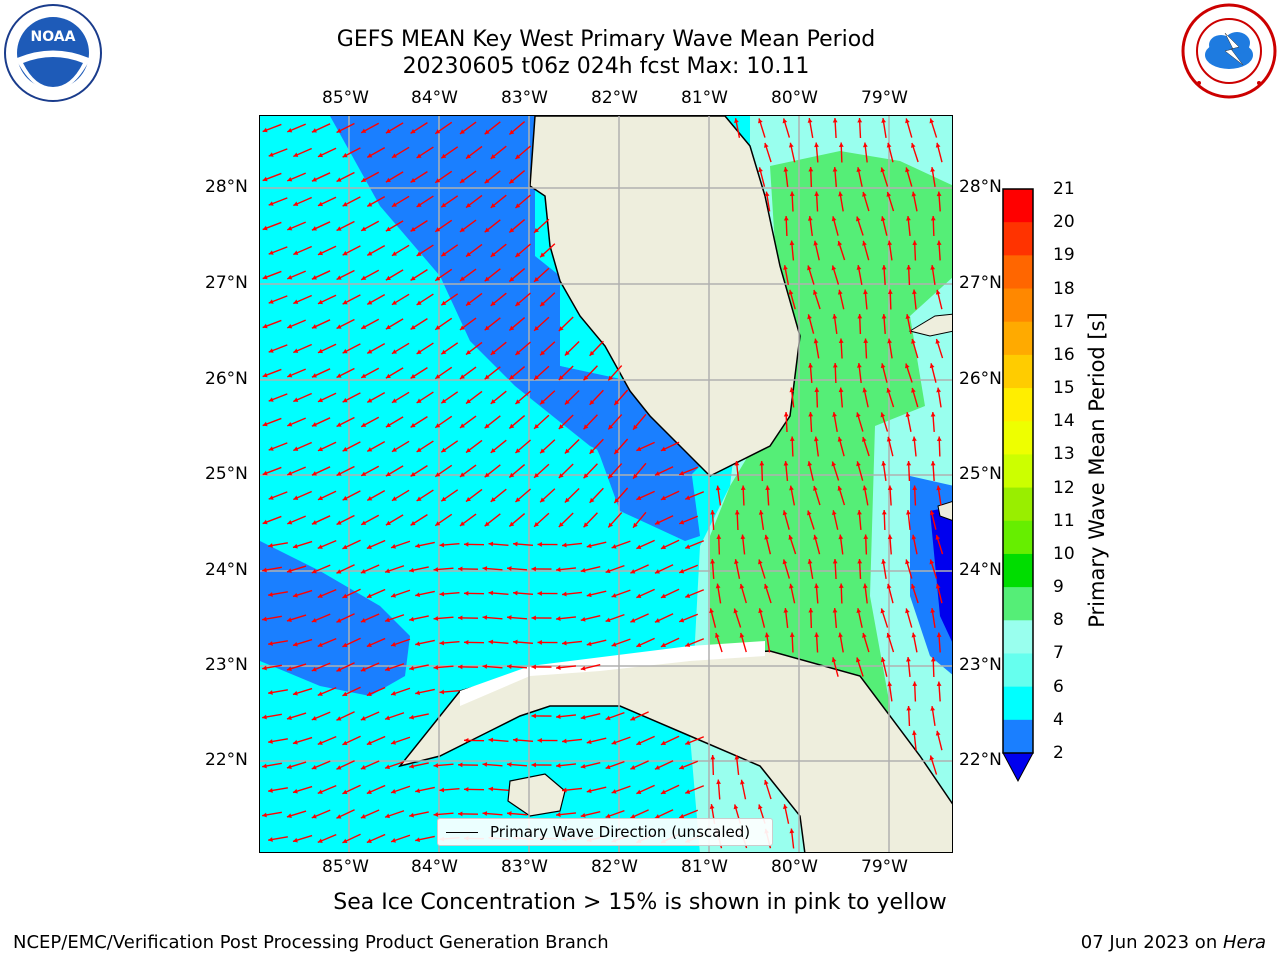 Image resolution: width=1280 pixels, height=960 pixels. Describe the element at coordinates (980, 474) in the screenshot. I see `lat-label: 25°N` at that location.